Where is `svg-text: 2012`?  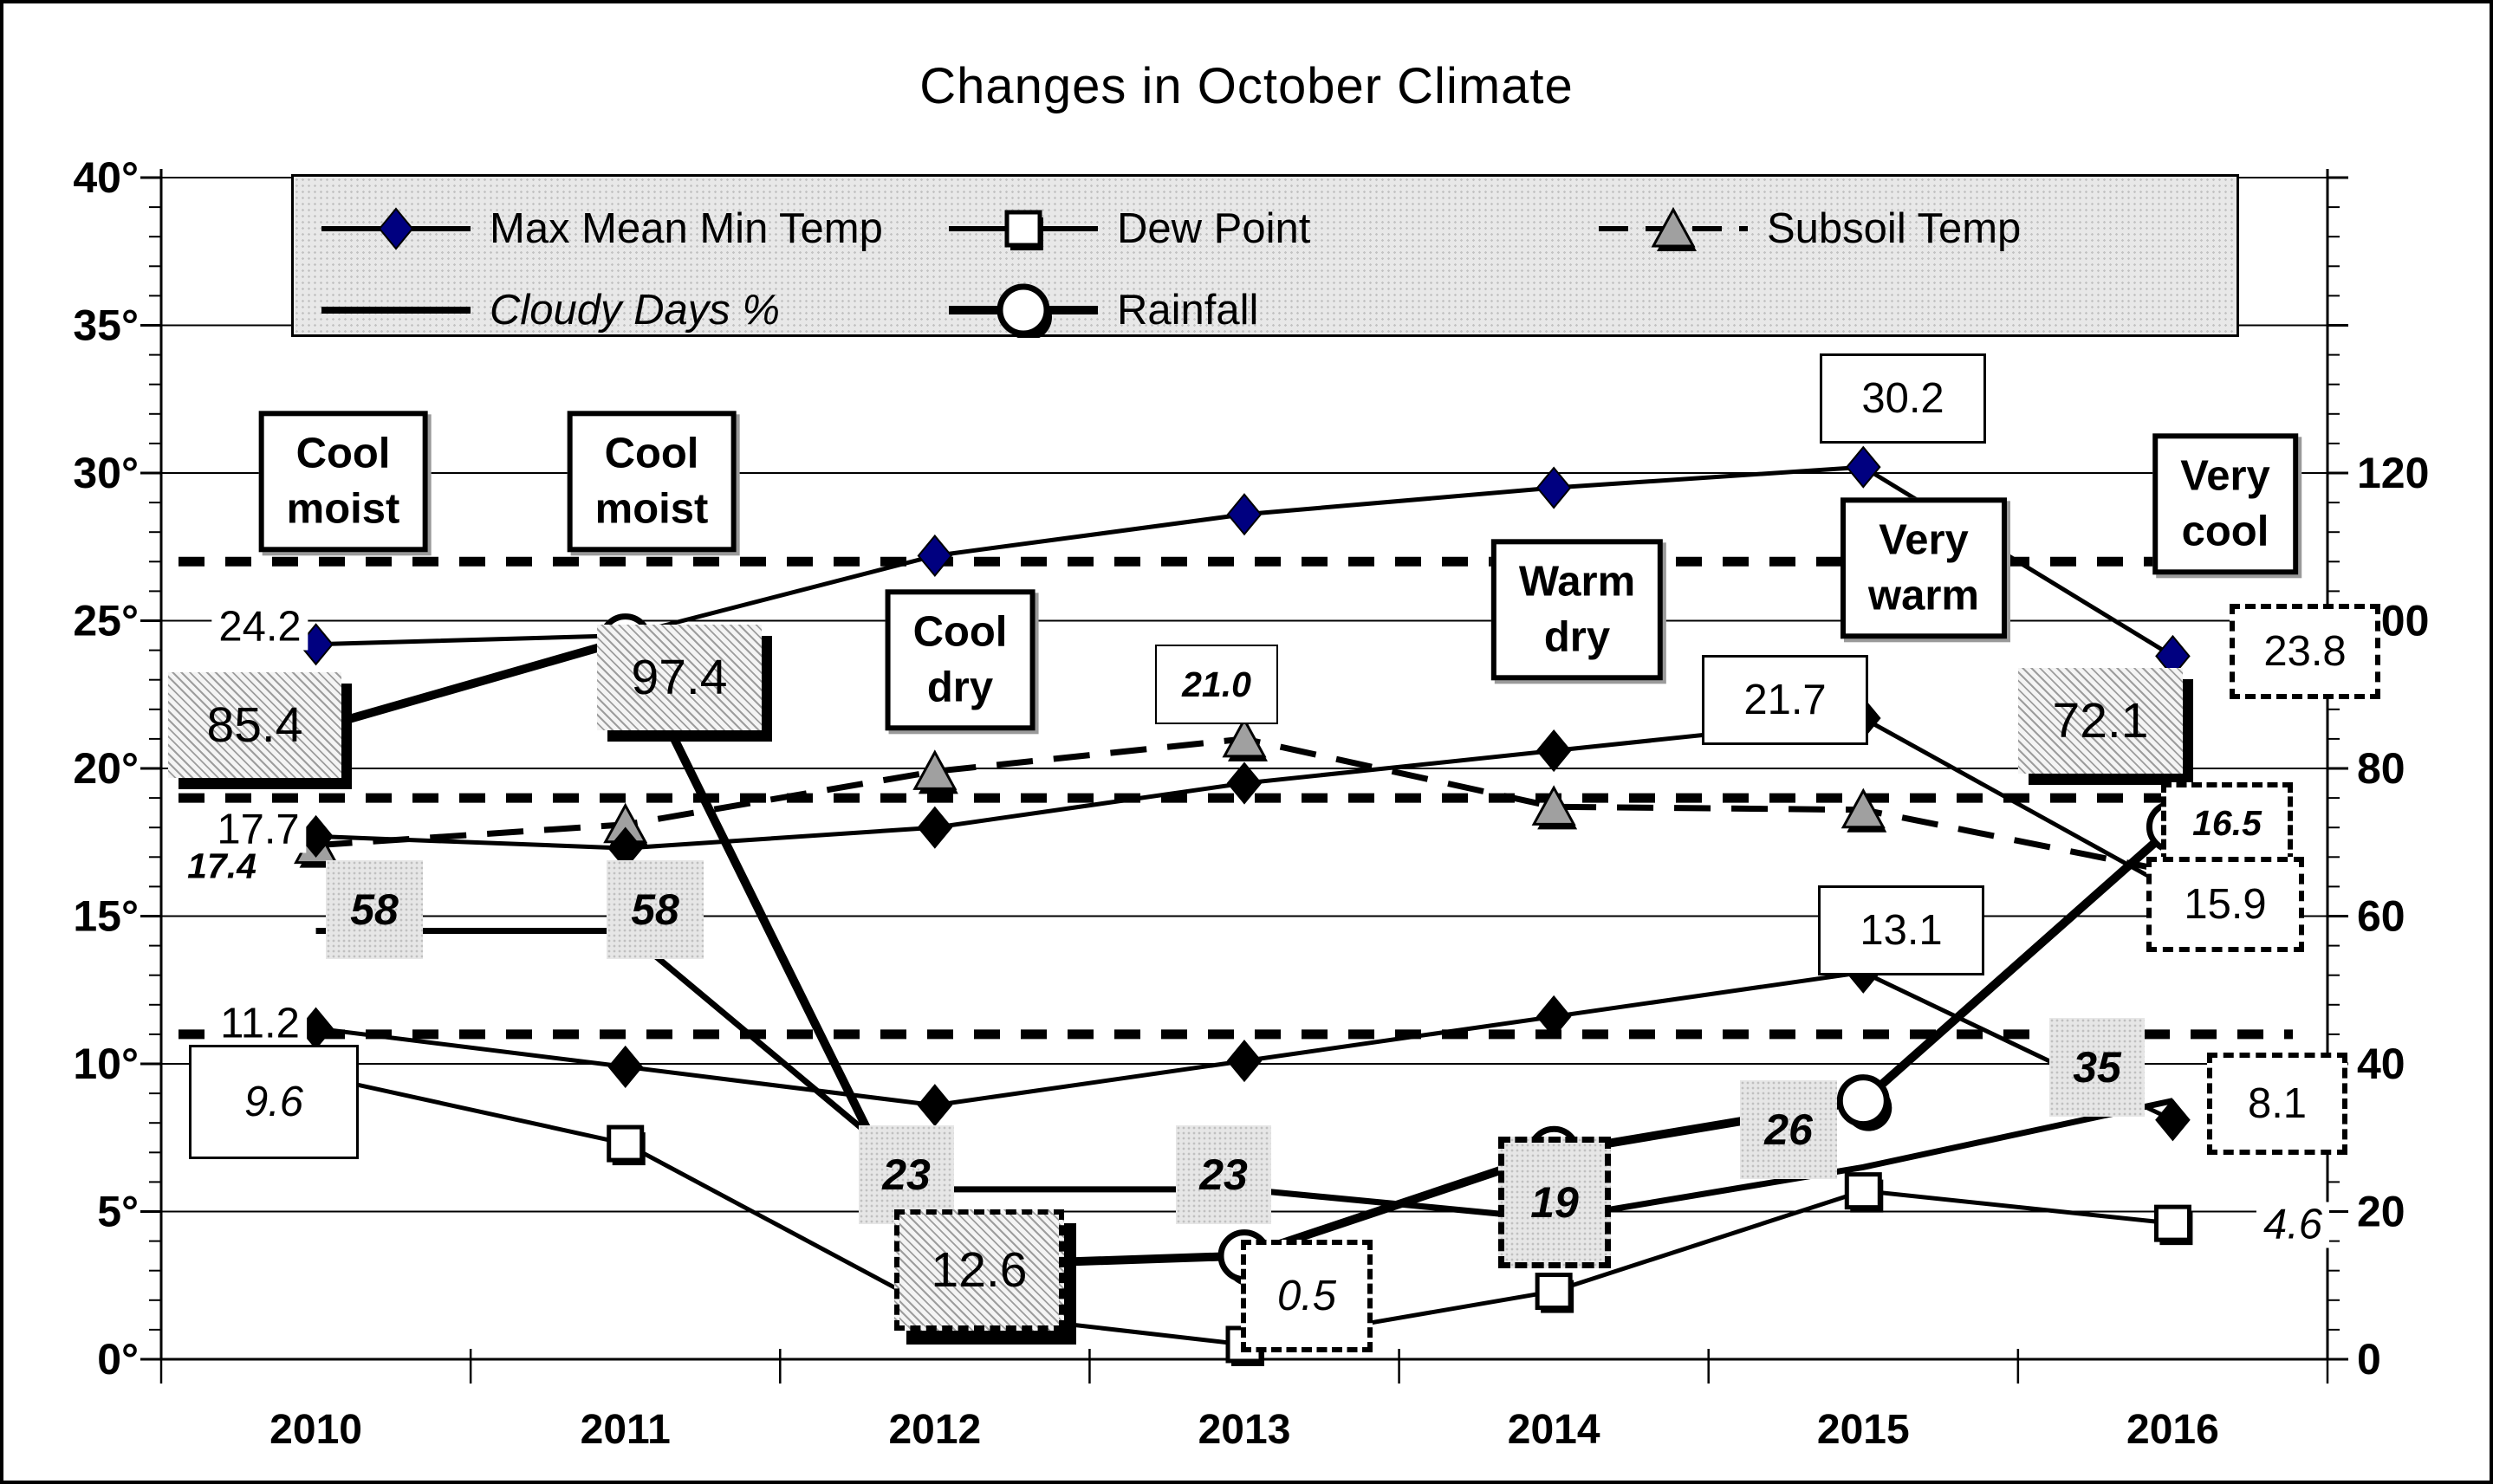
svg-text: 2012 is located at coordinates (934, 1430).